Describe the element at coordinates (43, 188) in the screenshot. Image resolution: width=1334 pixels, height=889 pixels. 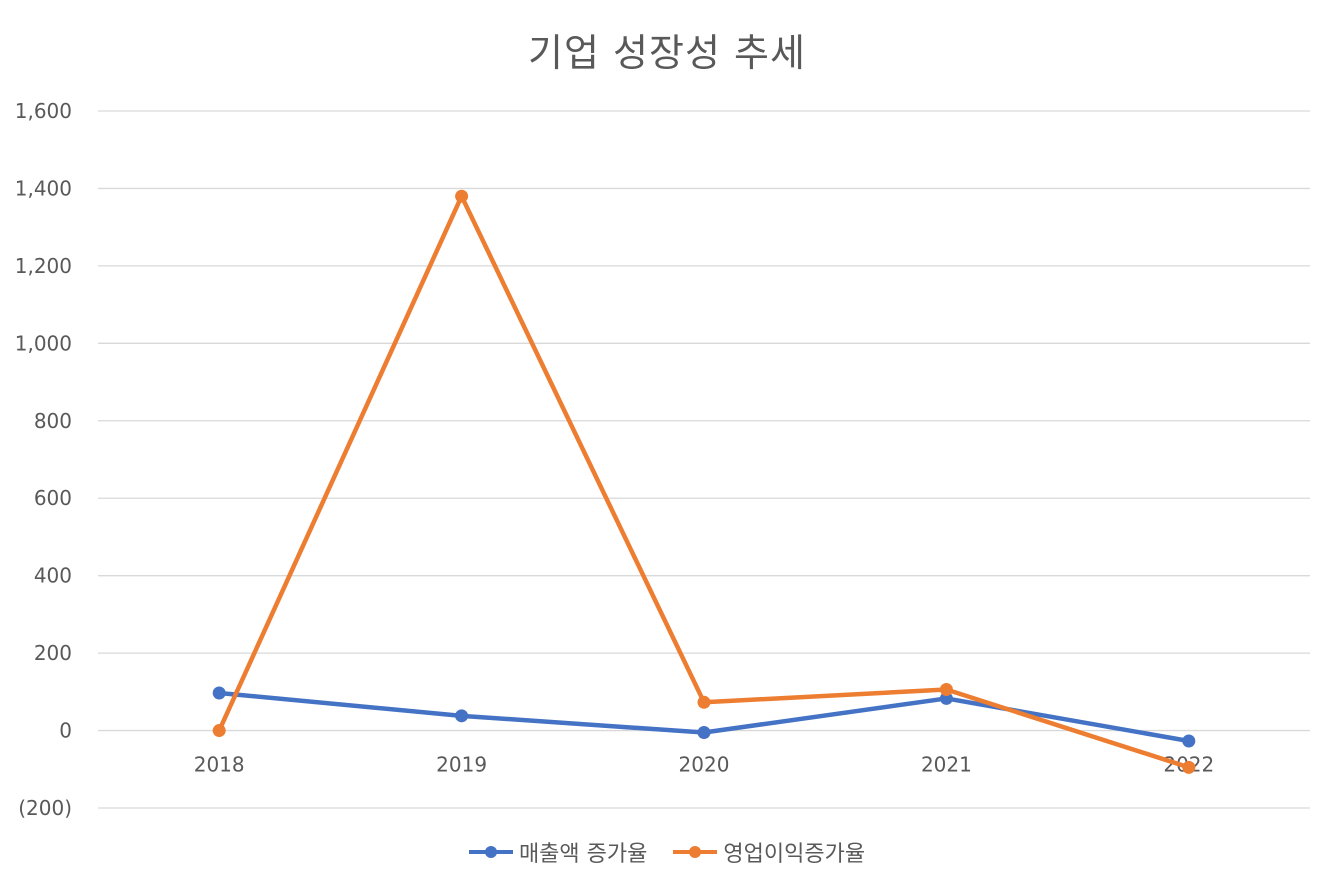
I see `y-tick-label: 1,400` at that location.